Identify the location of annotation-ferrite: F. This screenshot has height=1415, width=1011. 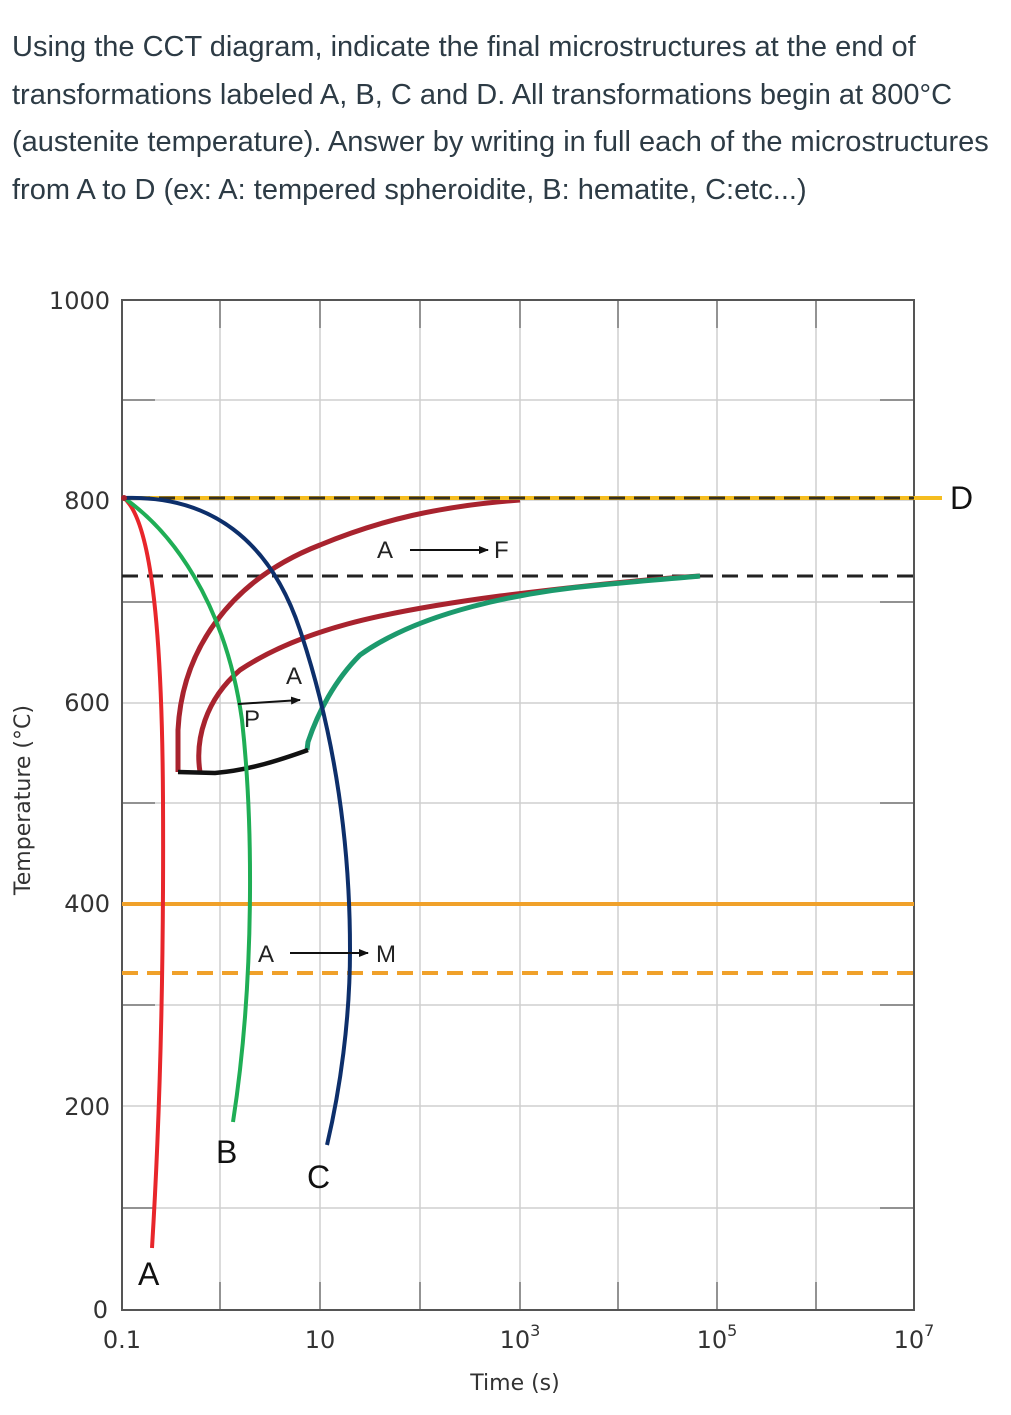
(501, 550).